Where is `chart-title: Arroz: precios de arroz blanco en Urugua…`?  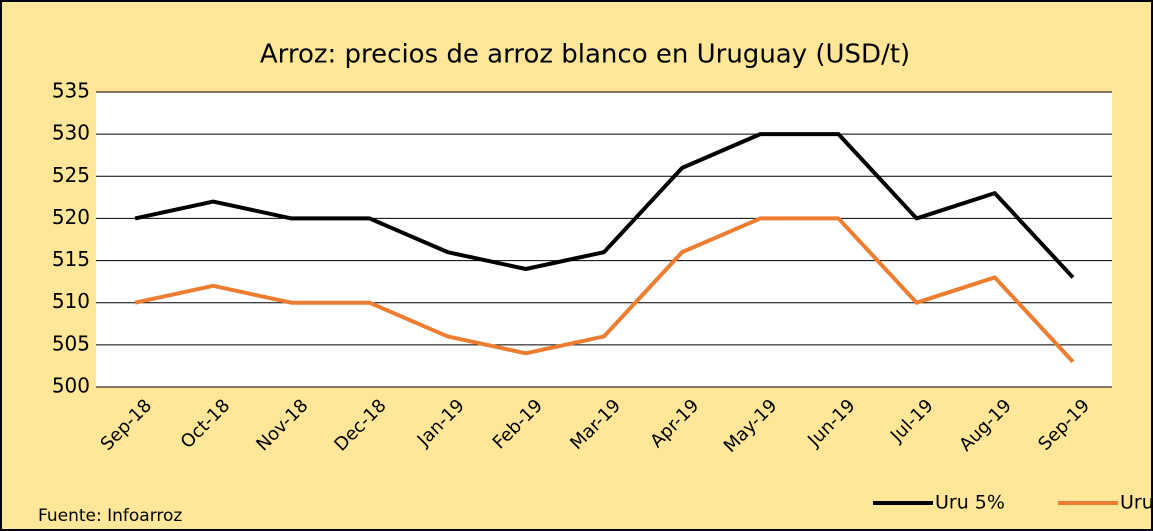
chart-title: Arroz: precios de arroz blanco en Urugua… is located at coordinates (585, 55).